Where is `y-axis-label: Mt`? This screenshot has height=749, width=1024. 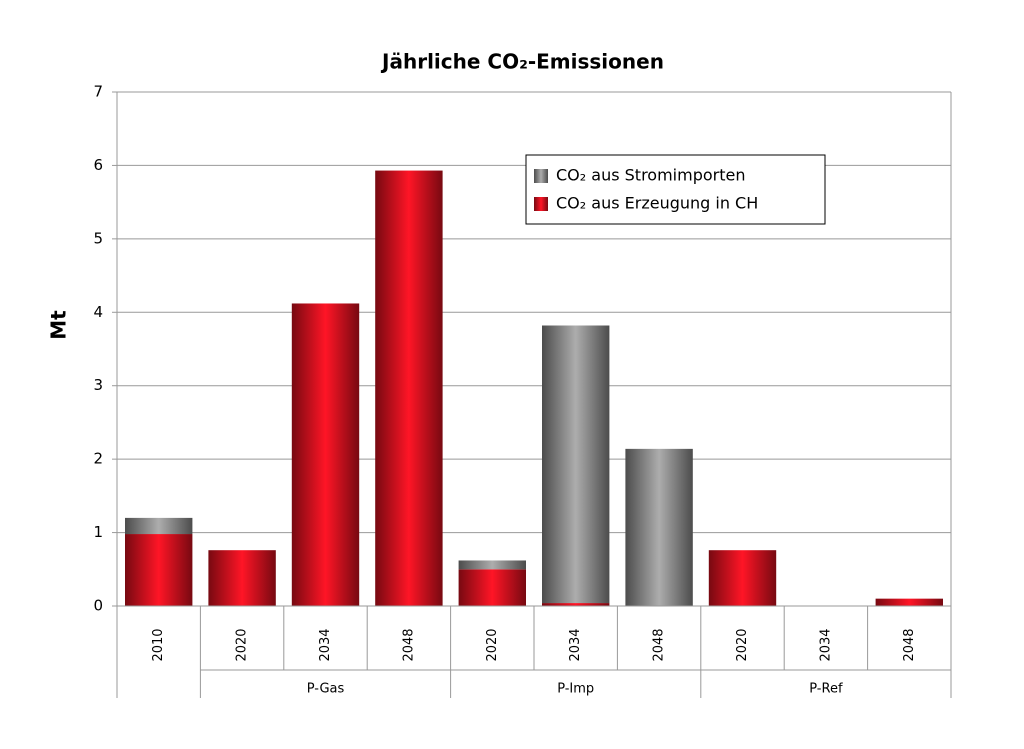 y-axis-label: Mt is located at coordinates (59, 325).